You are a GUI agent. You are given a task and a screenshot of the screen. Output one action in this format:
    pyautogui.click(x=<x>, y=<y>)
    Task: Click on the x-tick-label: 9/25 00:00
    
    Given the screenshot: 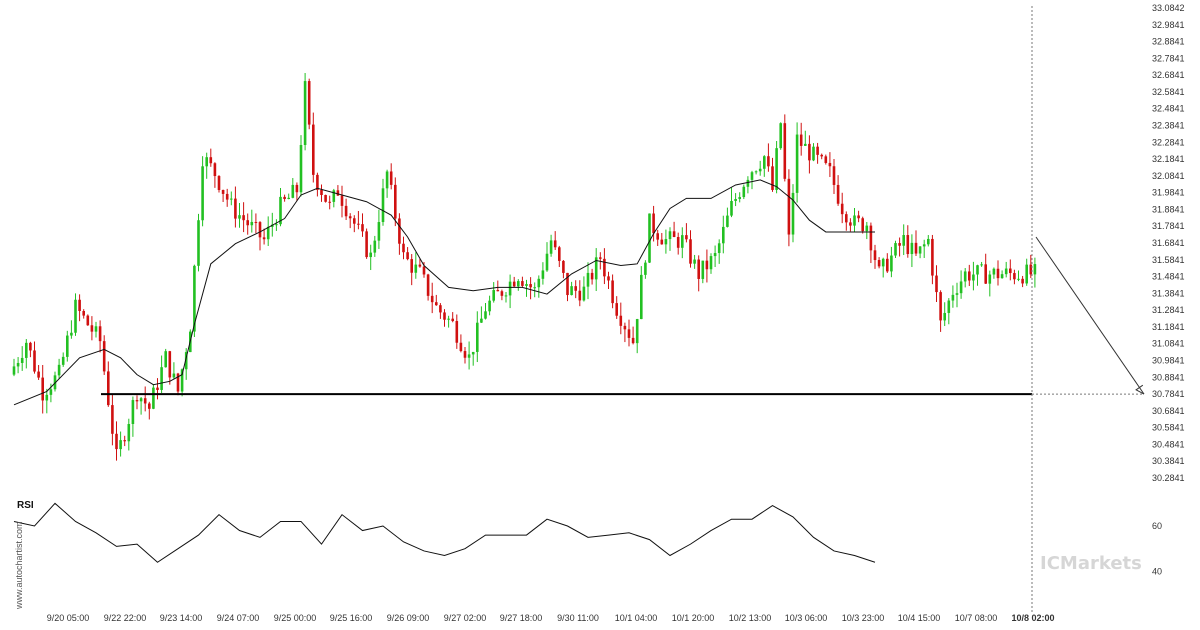 What is the action you would take?
    pyautogui.click(x=295, y=618)
    